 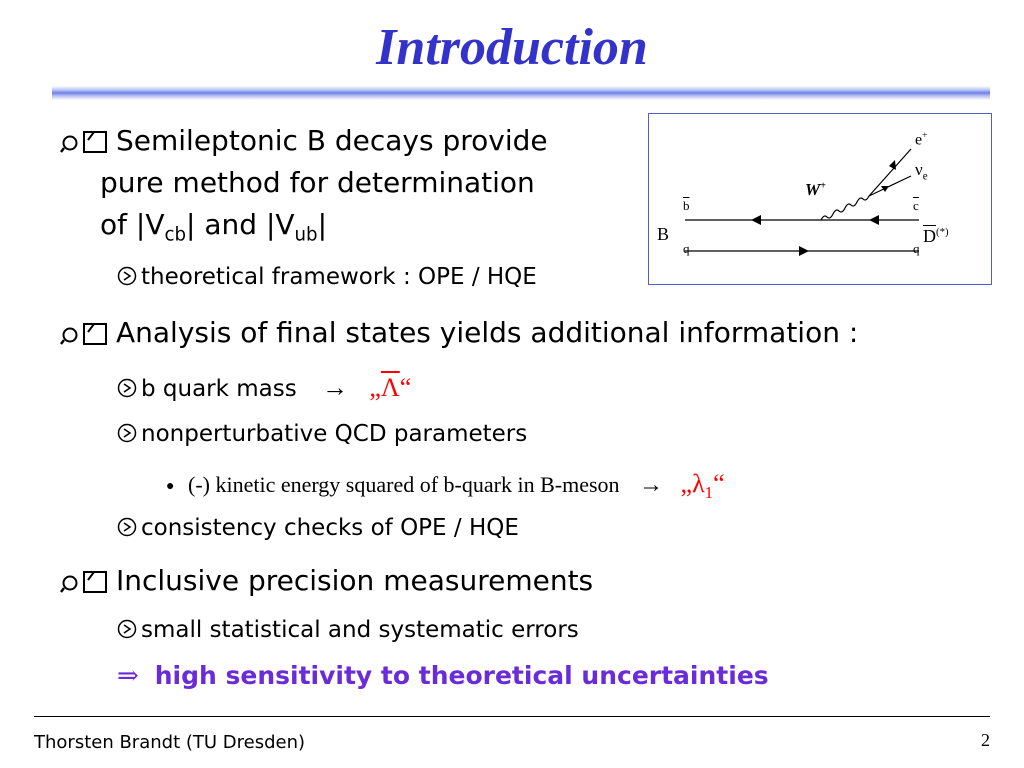 I want to click on feynman-diagram: e+ νe W+ b c q q B D(*), so click(x=820, y=199).